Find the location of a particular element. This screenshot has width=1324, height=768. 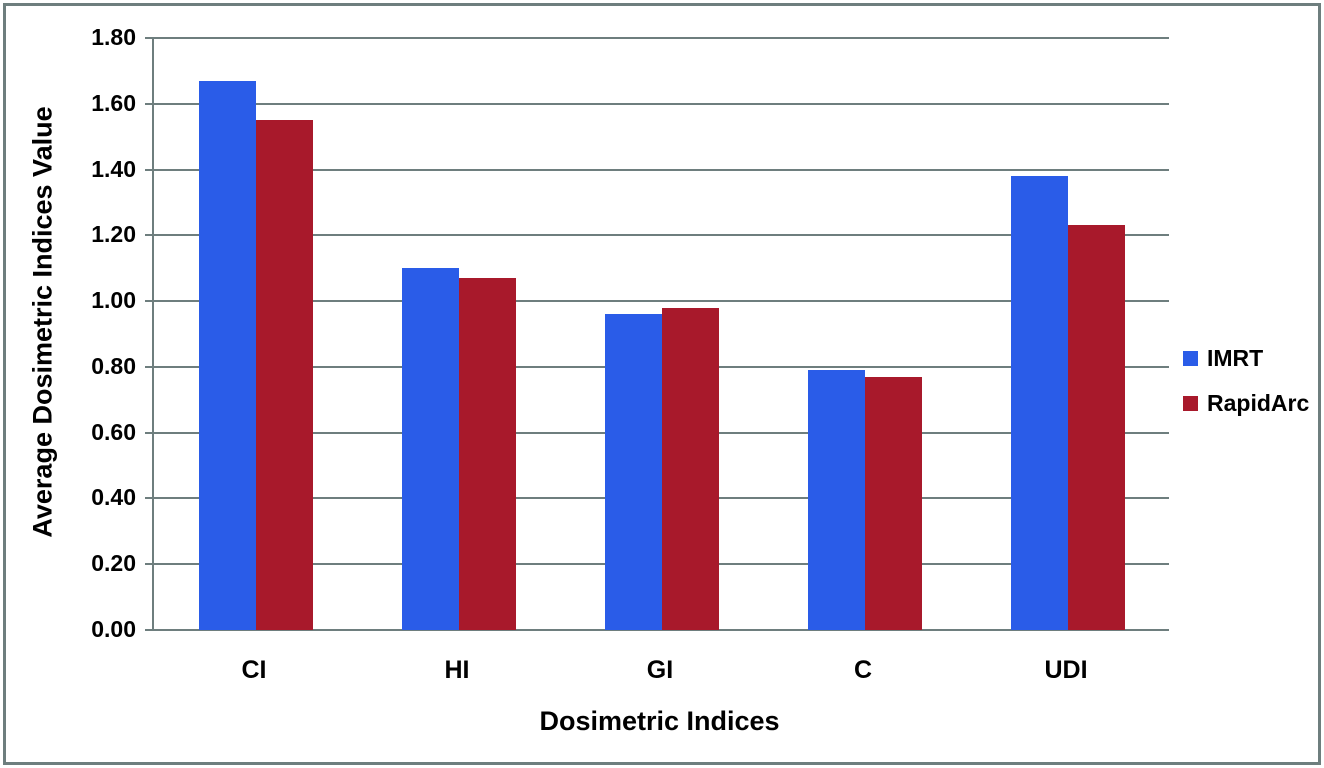

bar-imrt-ci is located at coordinates (227, 355).